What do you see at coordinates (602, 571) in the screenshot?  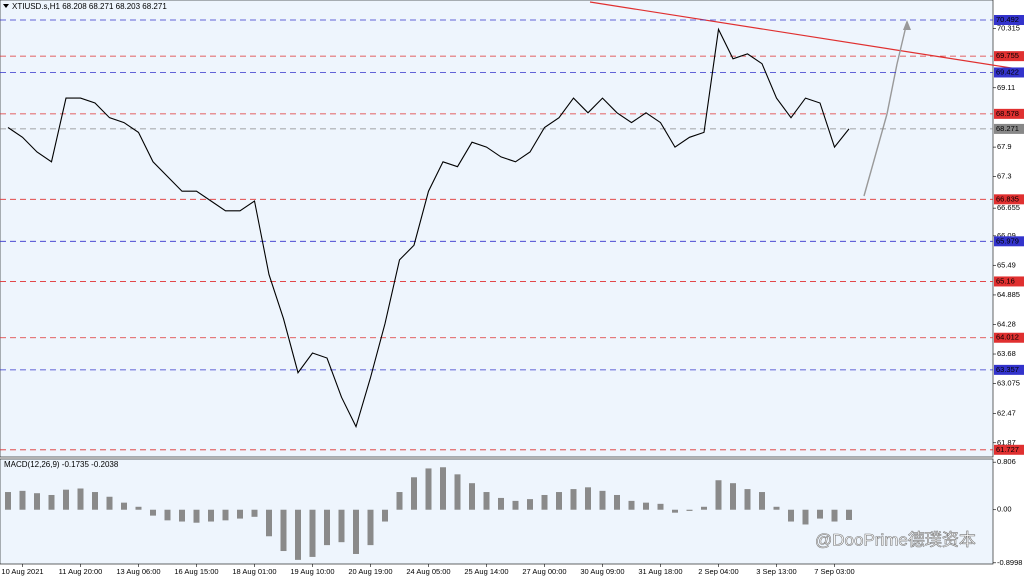 I see `x-tick-label: 30 Aug 09:00` at bounding box center [602, 571].